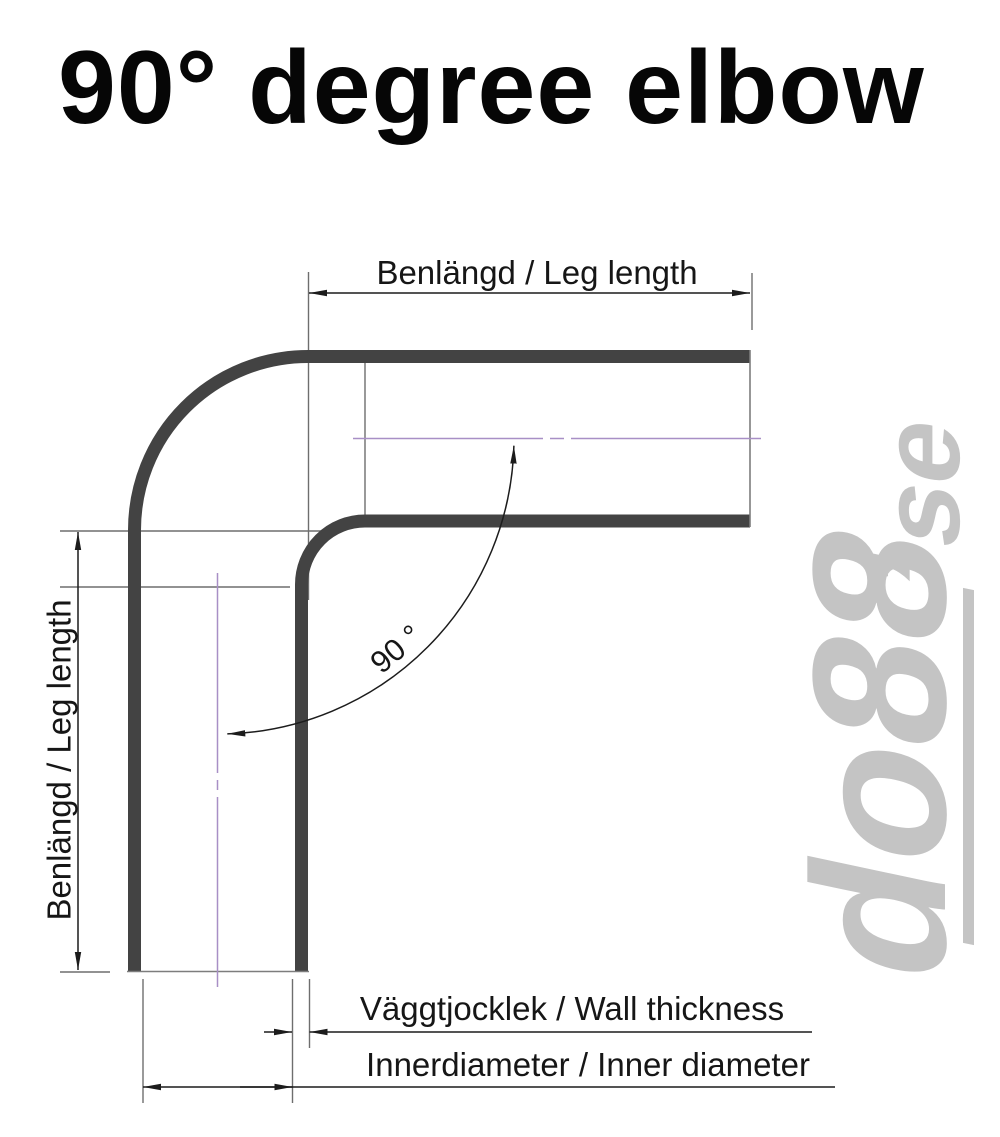  What do you see at coordinates (491, 88) in the screenshot?
I see `page-title: 90° degree elbow` at bounding box center [491, 88].